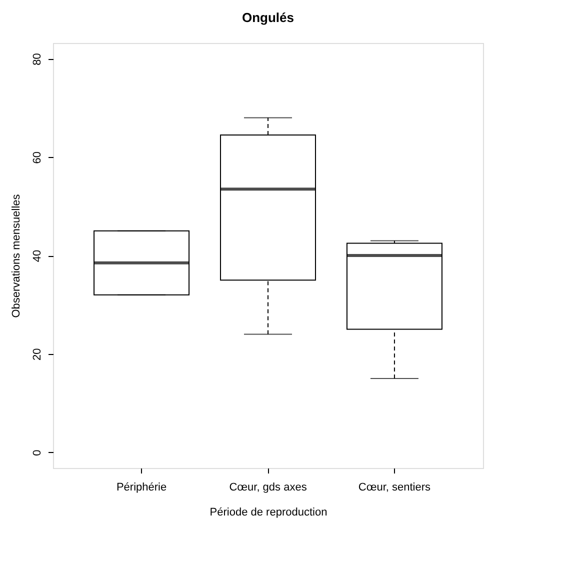 This screenshot has height=562, width=566. I want to click on y-tick-label: 40, so click(38, 256).